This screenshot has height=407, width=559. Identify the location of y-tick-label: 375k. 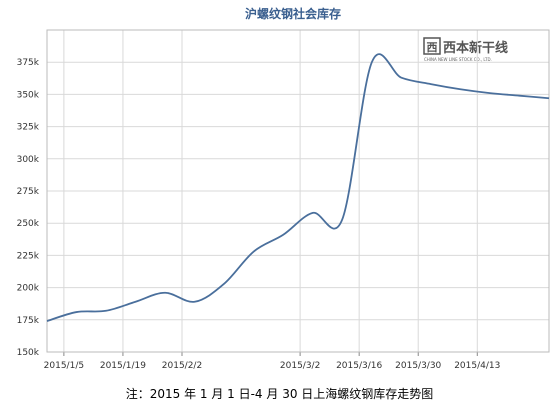
(28, 63).